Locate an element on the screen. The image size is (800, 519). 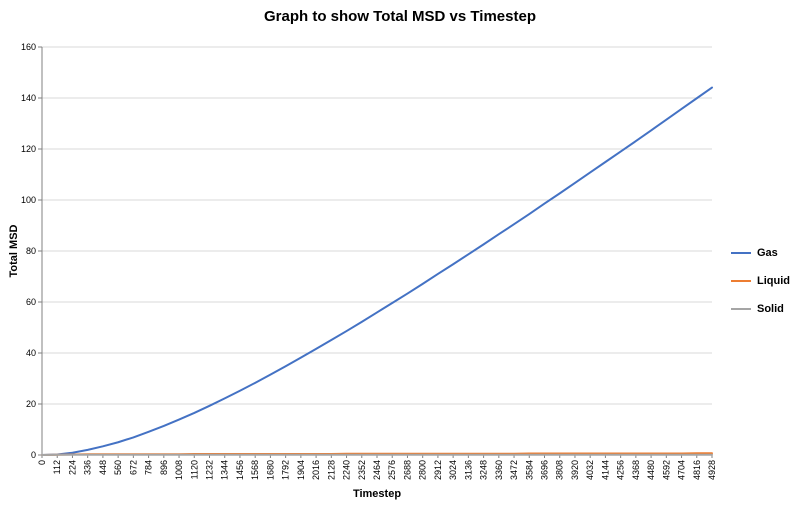
x-tick-label: 2128 is located at coordinates (331, 470).